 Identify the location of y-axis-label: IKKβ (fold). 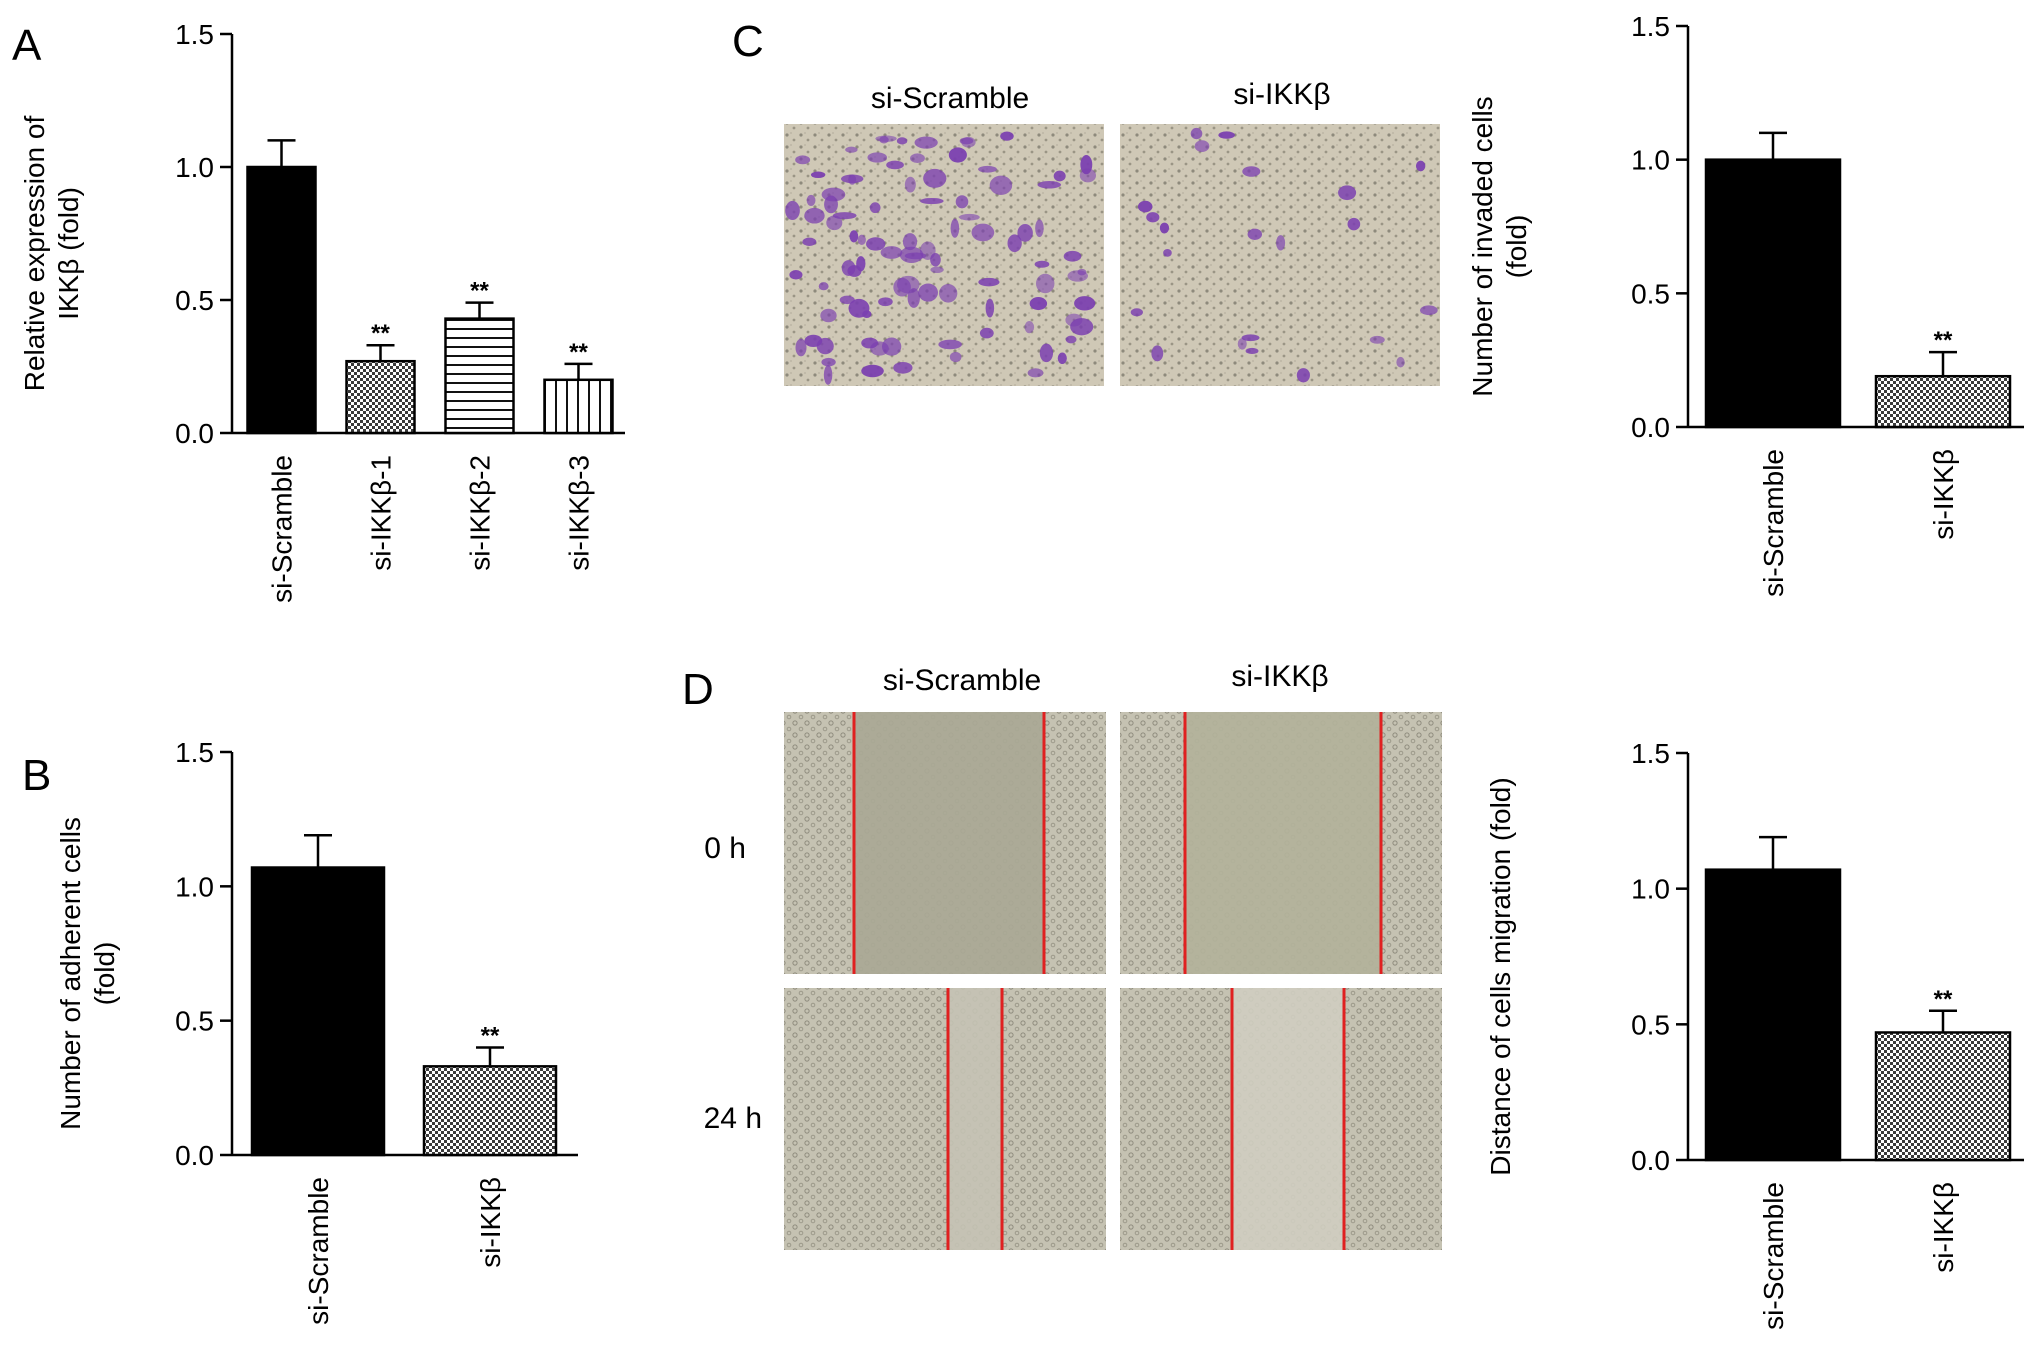
(68, 253).